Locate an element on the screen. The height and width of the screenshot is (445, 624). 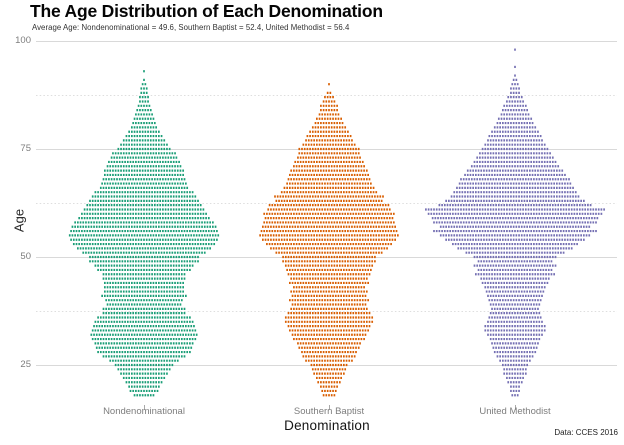
x-axis-ticks is located at coordinates (330, 407).